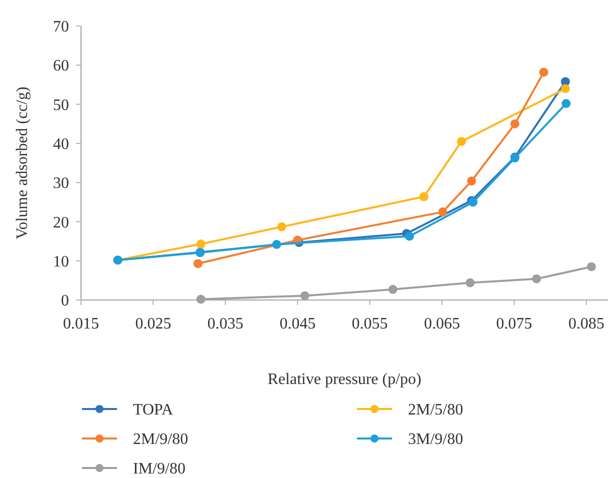 The image size is (616, 478). Describe the element at coordinates (436, 439) in the screenshot. I see `legend-label: 3M/9/80` at that location.